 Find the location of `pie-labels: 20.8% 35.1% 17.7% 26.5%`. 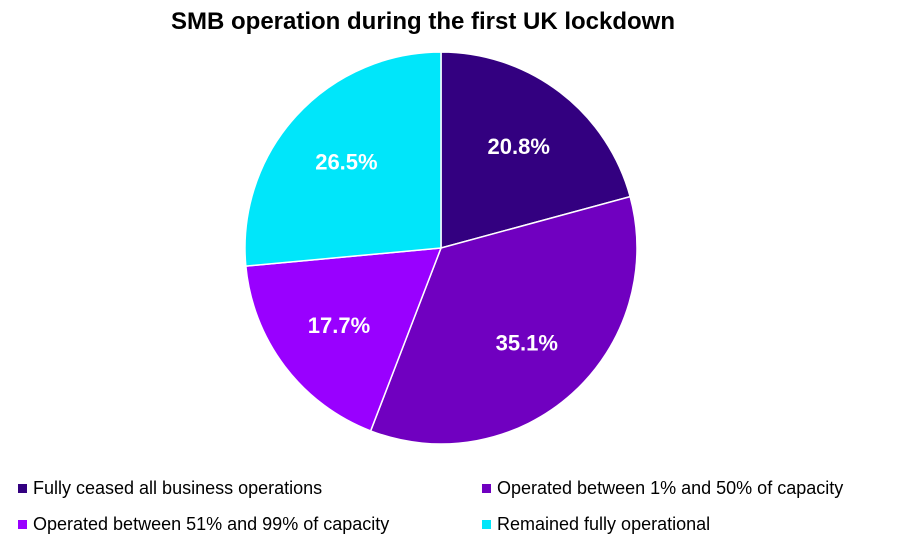

pie-labels: 20.8% 35.1% 17.7% 26.5% is located at coordinates (433, 245).